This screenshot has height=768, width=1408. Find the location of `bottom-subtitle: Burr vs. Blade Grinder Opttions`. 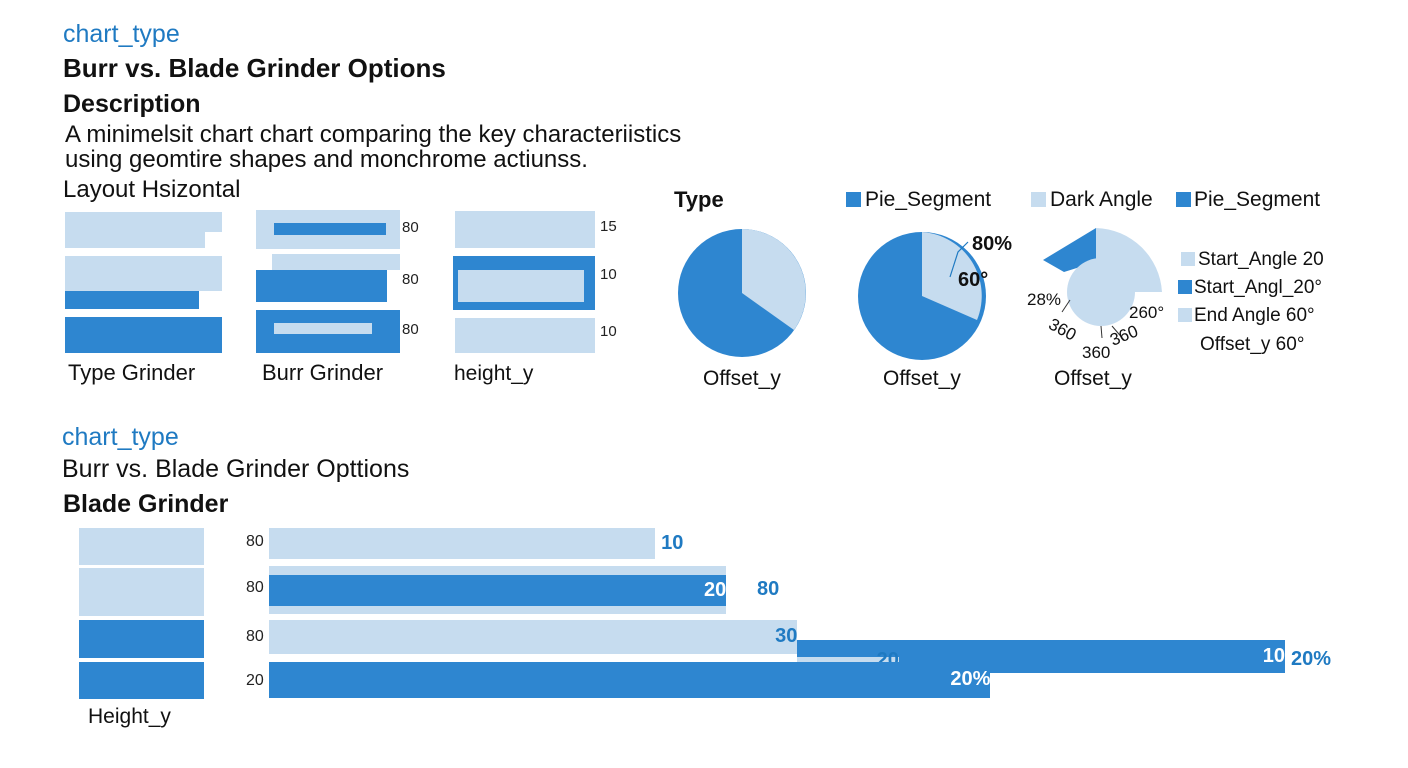

bottom-subtitle: Burr vs. Blade Grinder Opttions is located at coordinates (236, 469).